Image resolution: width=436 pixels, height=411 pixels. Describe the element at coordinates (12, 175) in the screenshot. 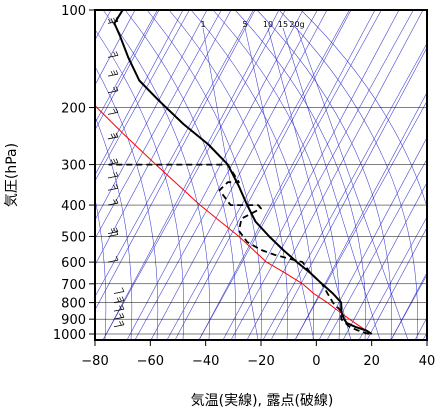

I see `y-axis-label: 気圧(hPa)` at that location.